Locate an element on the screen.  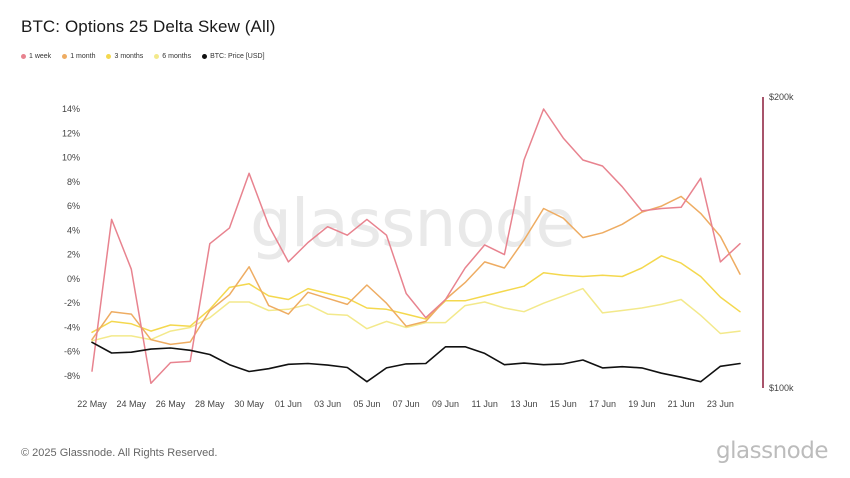
legend-item-btc-price: BTC: Price [USD] is located at coordinates (233, 56).